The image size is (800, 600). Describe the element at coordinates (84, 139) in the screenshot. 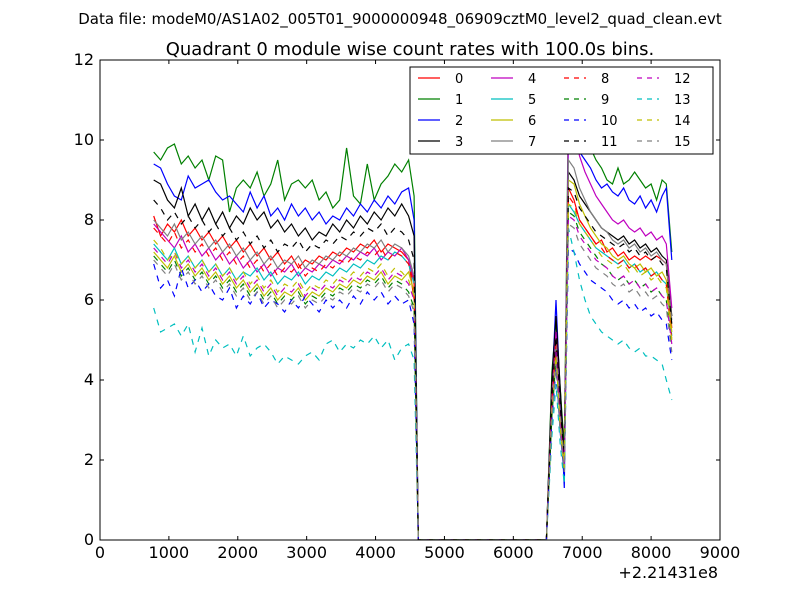

I see `y-tick-label: 10` at that location.